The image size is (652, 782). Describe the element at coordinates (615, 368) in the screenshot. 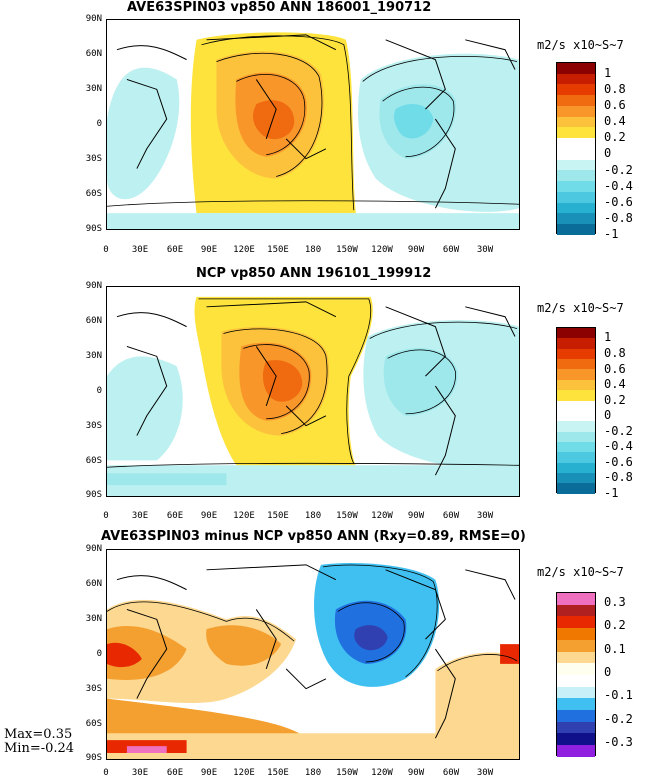

I see `colorbar-label: 0.6` at that location.